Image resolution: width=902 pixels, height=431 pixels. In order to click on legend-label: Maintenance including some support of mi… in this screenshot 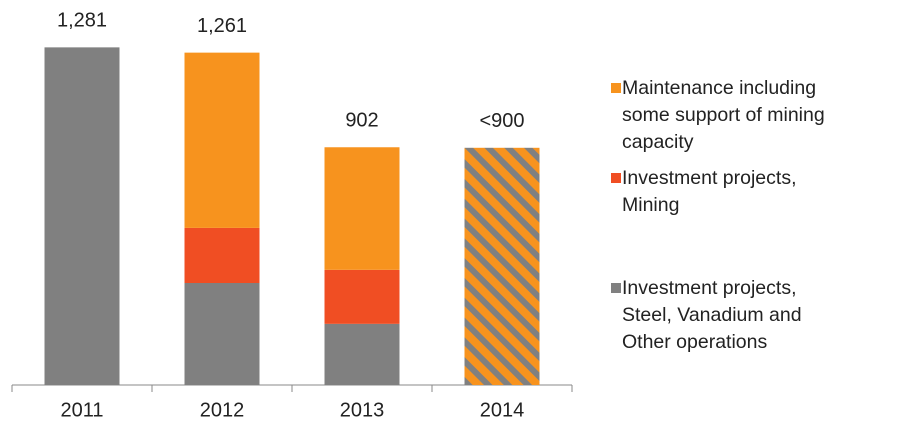, I will do `click(723, 115)`.